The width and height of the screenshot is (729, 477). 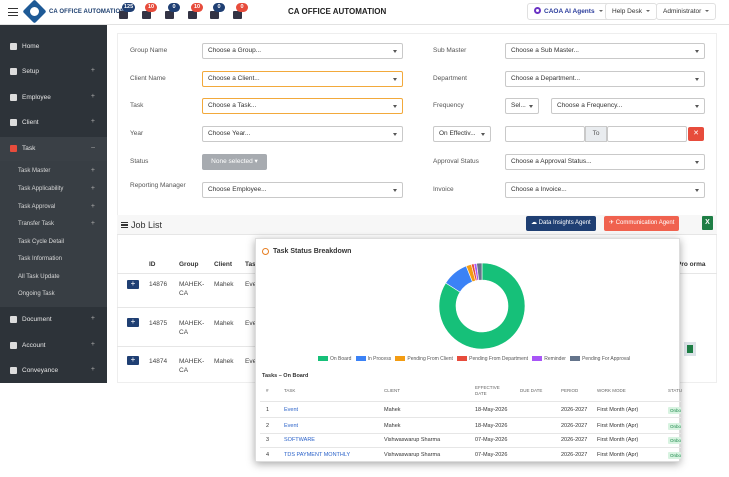 I want to click on legend-pending-for-approval: Pending For Approval, so click(x=600, y=359).